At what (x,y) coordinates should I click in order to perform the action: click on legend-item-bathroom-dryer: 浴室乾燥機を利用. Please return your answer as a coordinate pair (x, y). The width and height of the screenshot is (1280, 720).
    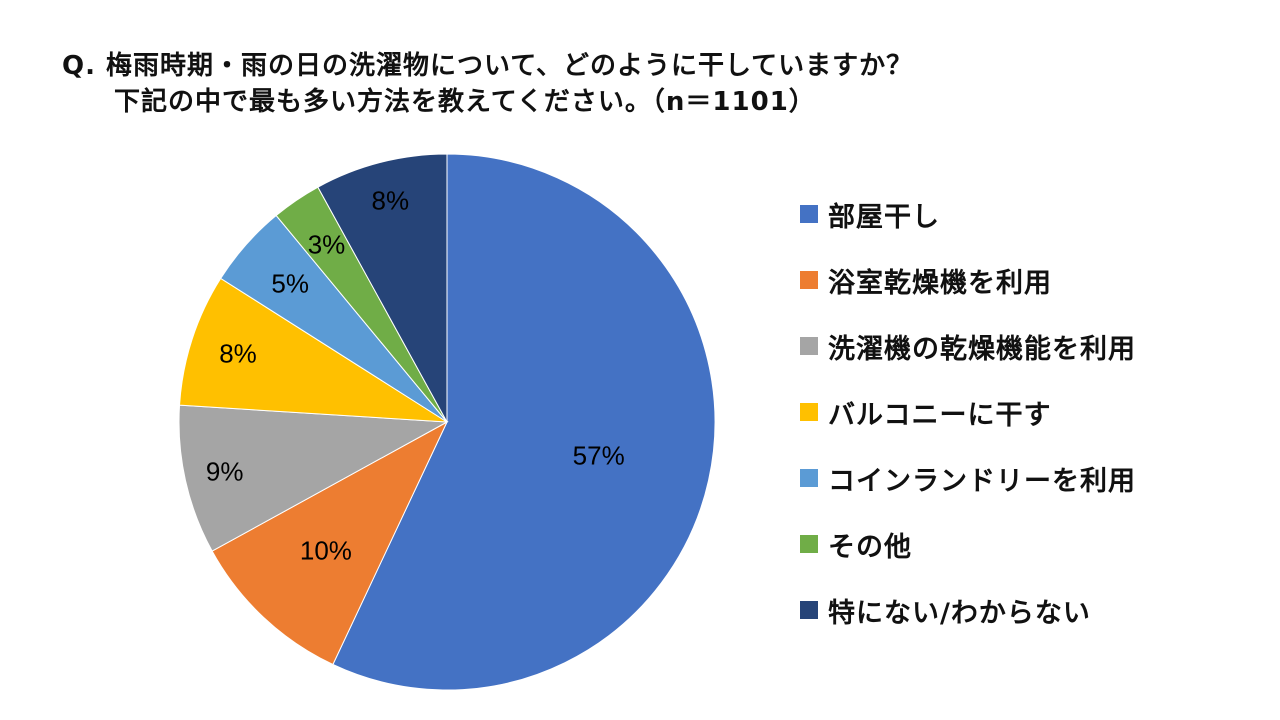
    Looking at the image, I should click on (968, 280).